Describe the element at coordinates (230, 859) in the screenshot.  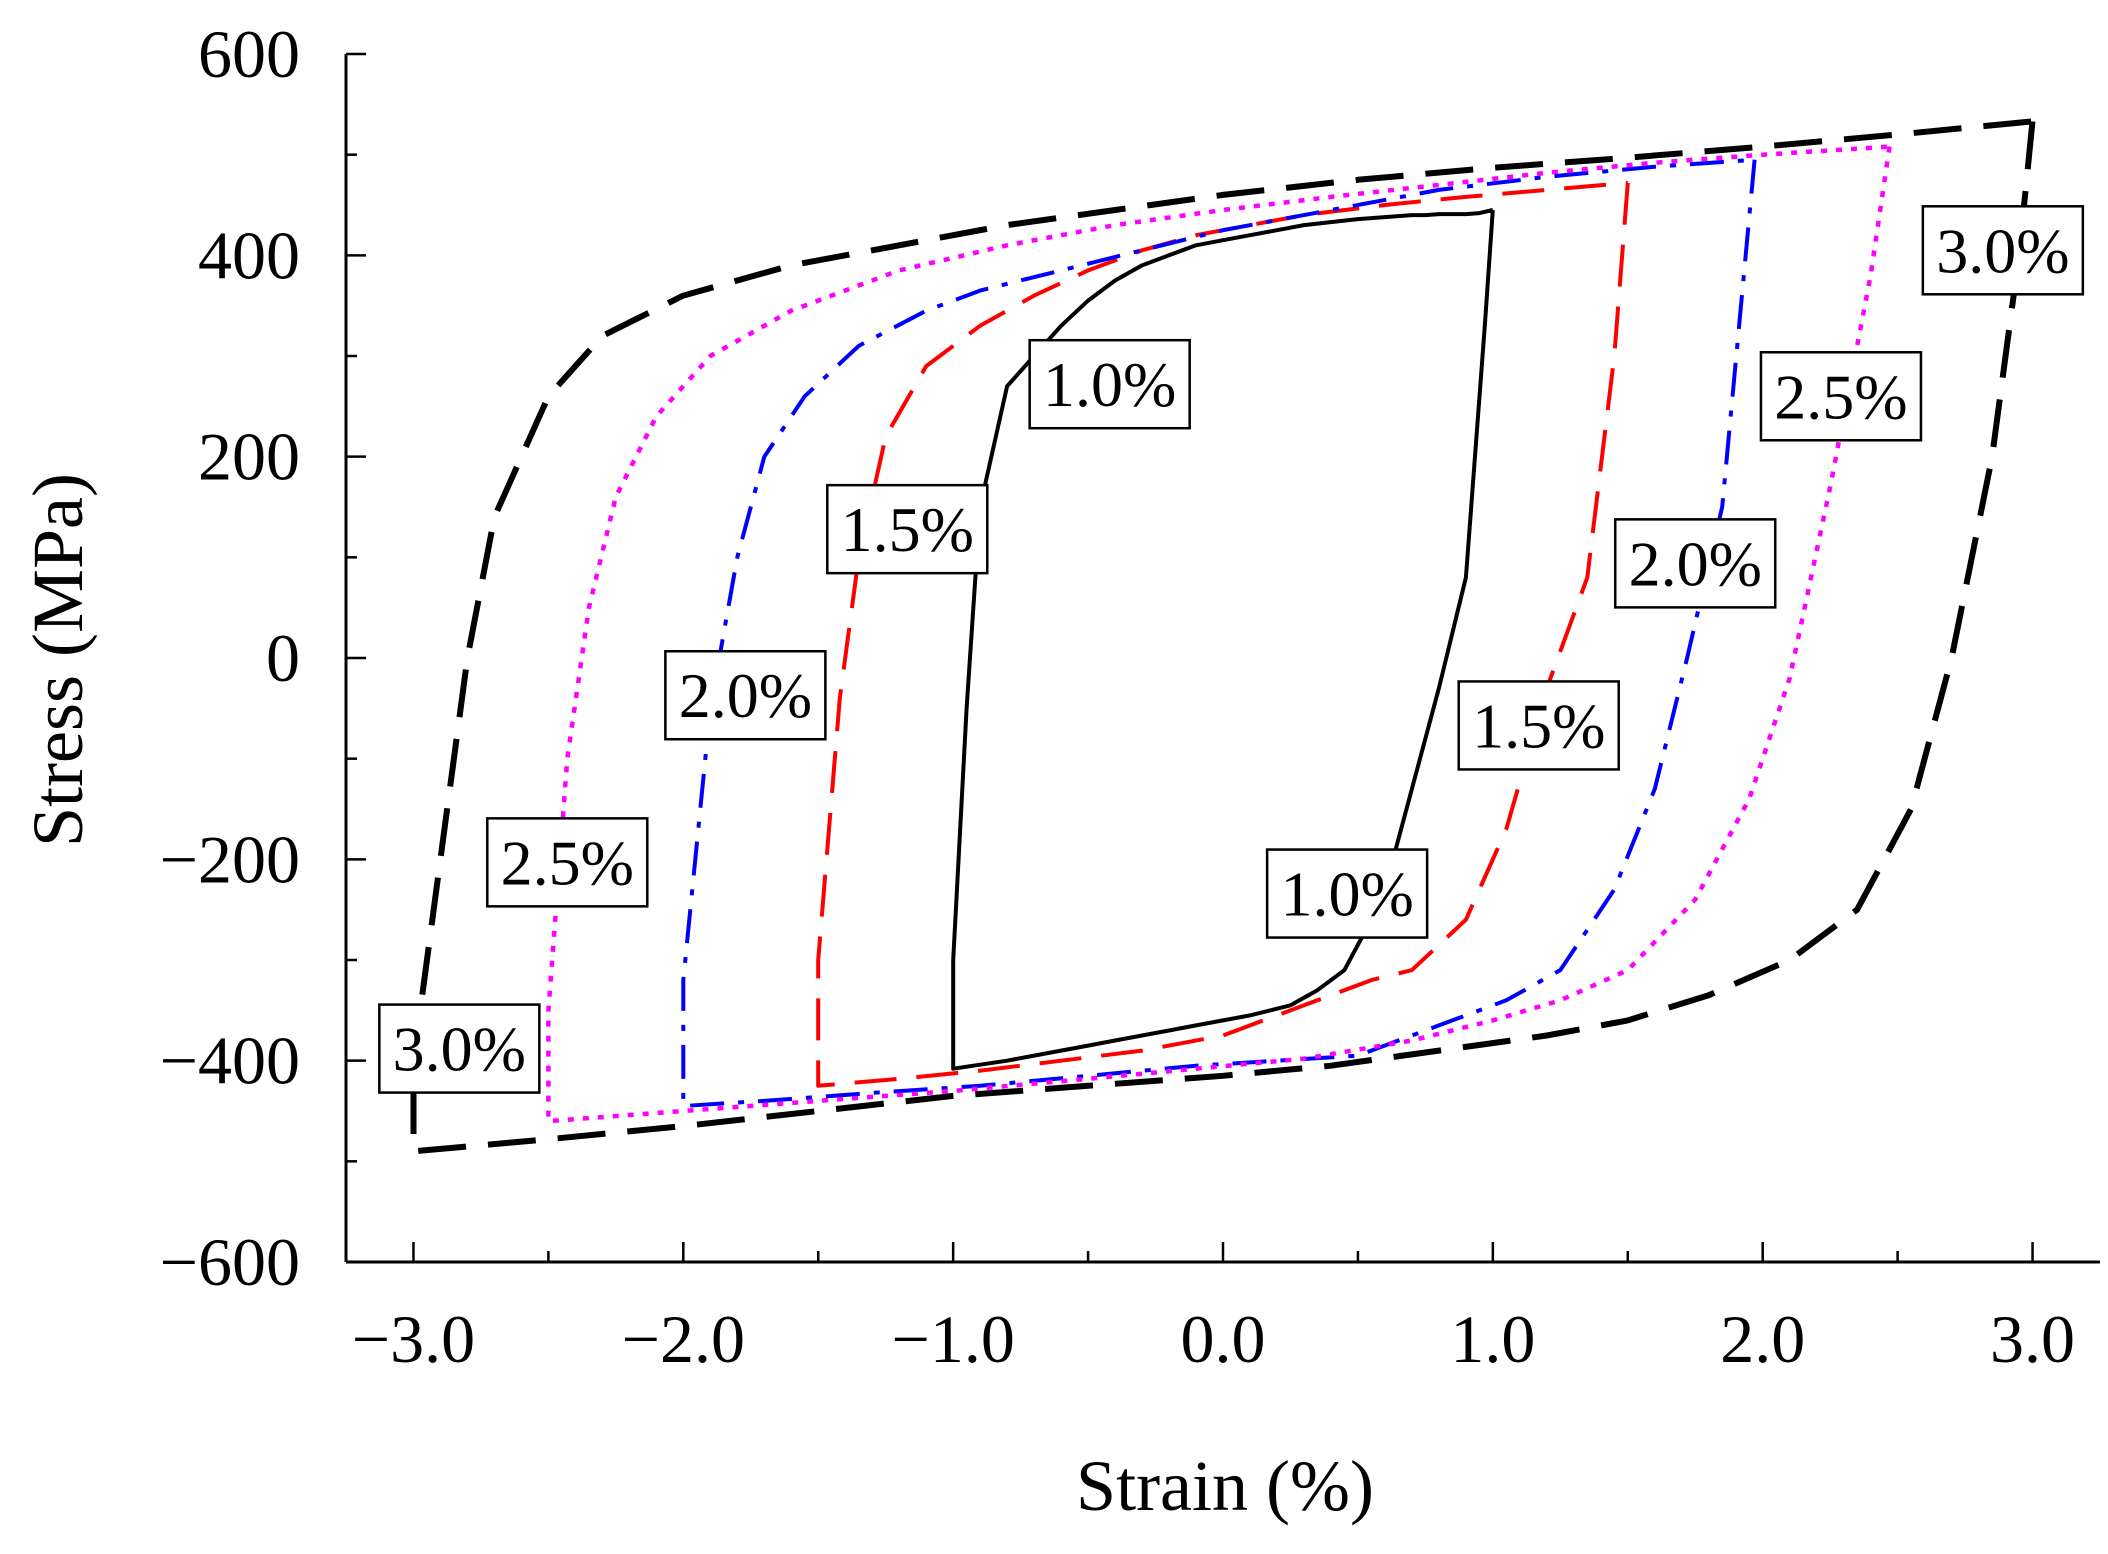
I see `y-tick-label: −200` at that location.